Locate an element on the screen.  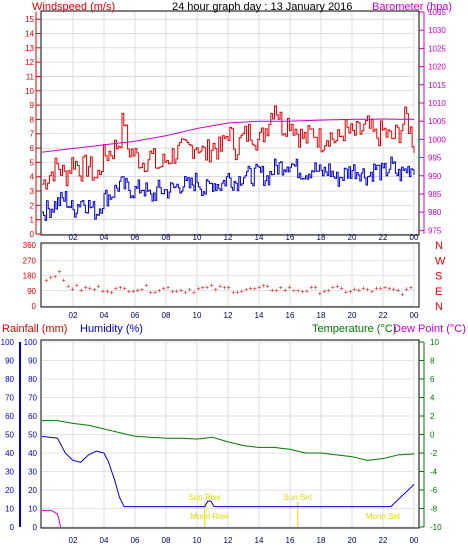
rain-axis-tick: 50 is located at coordinates (9, 435).